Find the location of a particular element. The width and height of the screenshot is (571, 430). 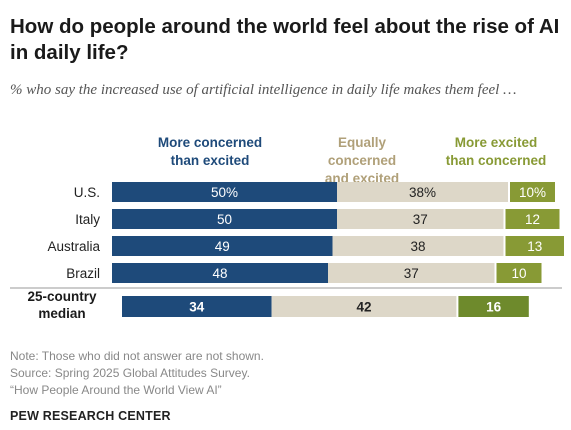

bar-more-excited-than-concerned-australia is located at coordinates (534, 246).